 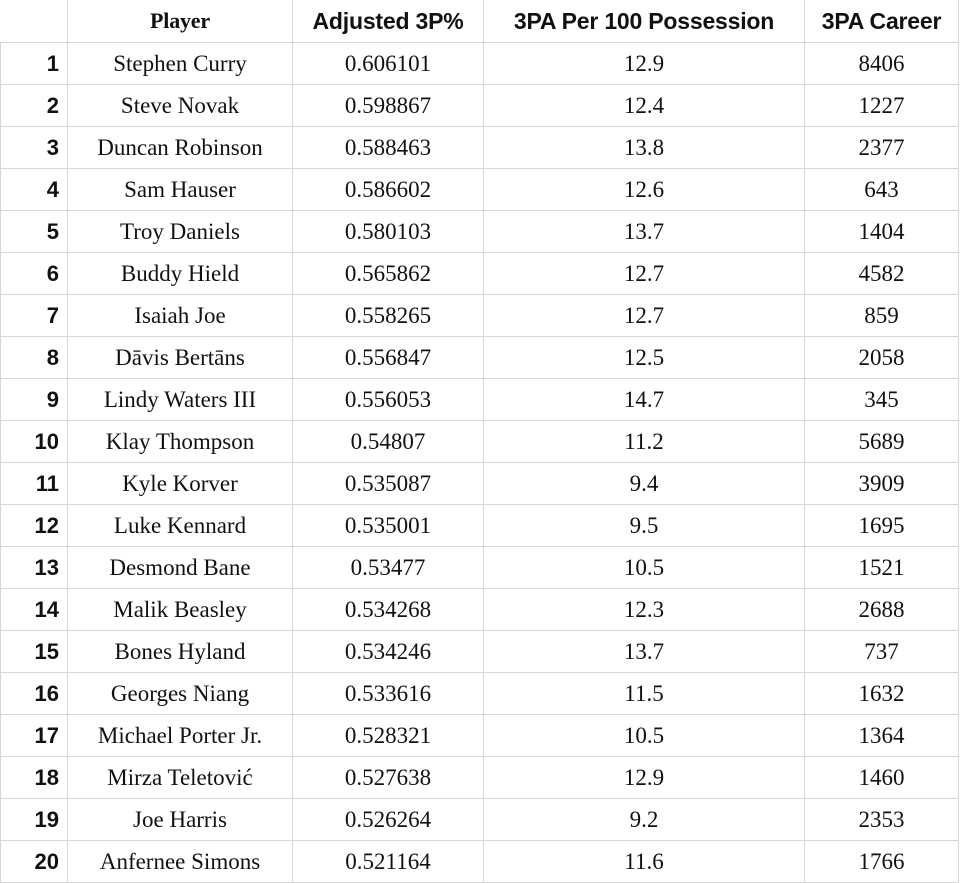 What do you see at coordinates (881, 399) in the screenshot?
I see `3pa-career-cell: 345` at bounding box center [881, 399].